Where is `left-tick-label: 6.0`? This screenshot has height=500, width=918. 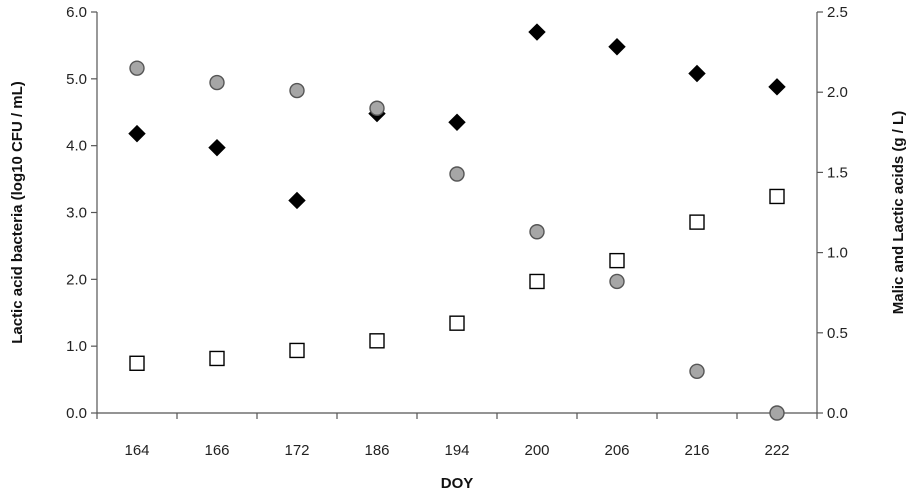
left-tick-label: 6.0 is located at coordinates (76, 12).